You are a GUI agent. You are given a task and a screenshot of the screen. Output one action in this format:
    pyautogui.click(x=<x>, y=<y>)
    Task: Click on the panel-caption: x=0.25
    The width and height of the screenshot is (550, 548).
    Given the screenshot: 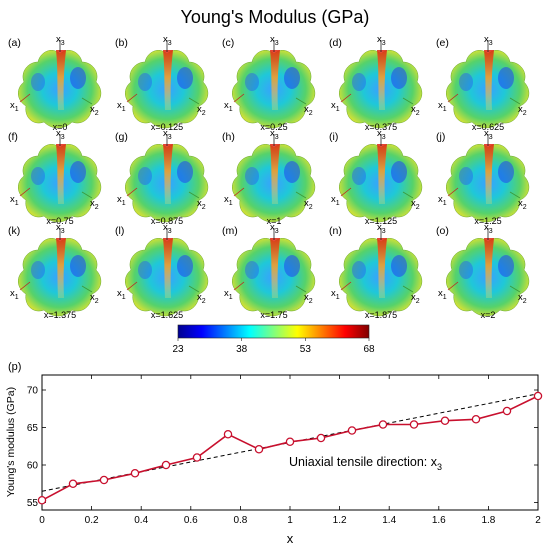 What is the action you would take?
    pyautogui.click(x=273, y=127)
    